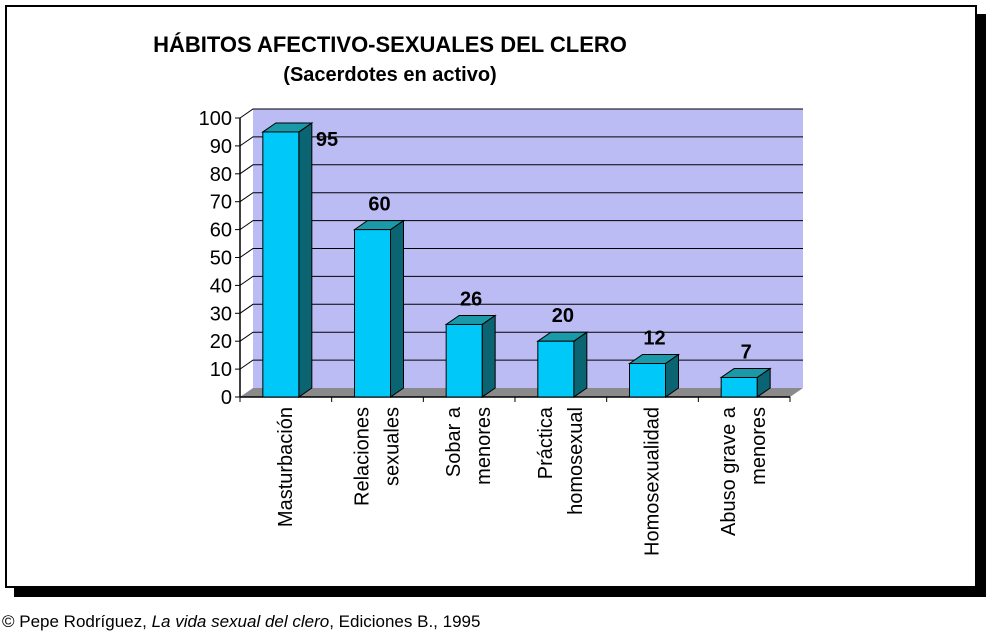  Describe the element at coordinates (379, 205) in the screenshot. I see `data-label: 60` at that location.